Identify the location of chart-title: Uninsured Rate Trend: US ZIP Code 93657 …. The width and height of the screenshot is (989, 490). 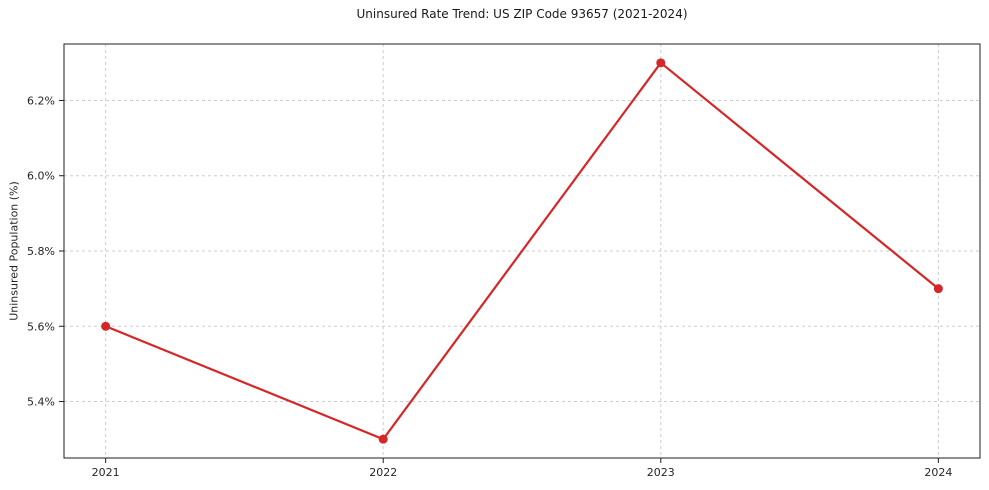
(522, 14).